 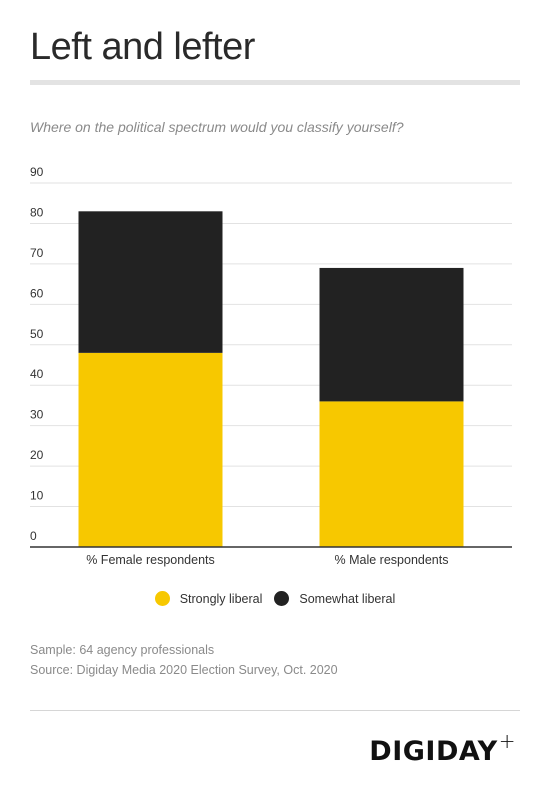 I want to click on y-tick-label-0: 0, so click(x=33, y=536).